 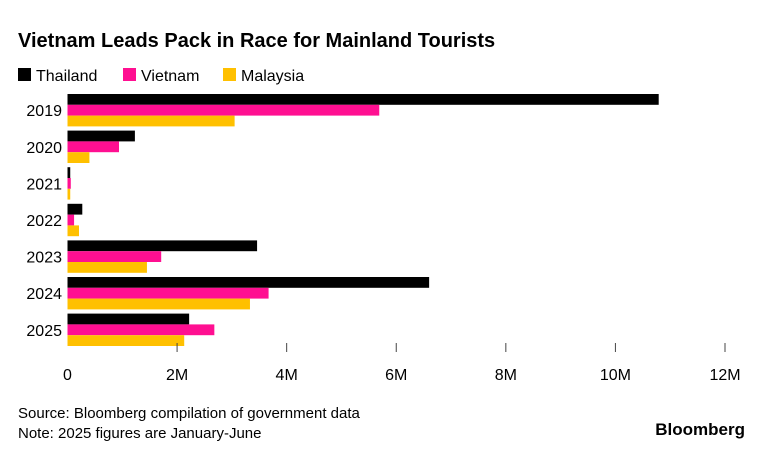 I want to click on bar-thailand-2024, so click(x=248, y=282).